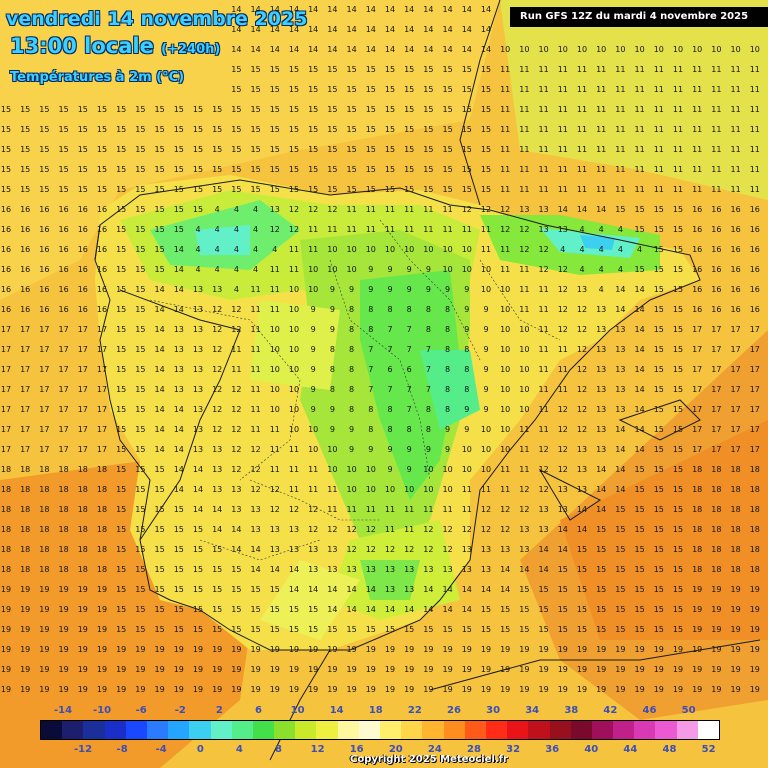 This screenshot has width=768, height=768. What do you see at coordinates (454, 710) in the screenshot?
I see `legend-label-top: 26` at bounding box center [454, 710].